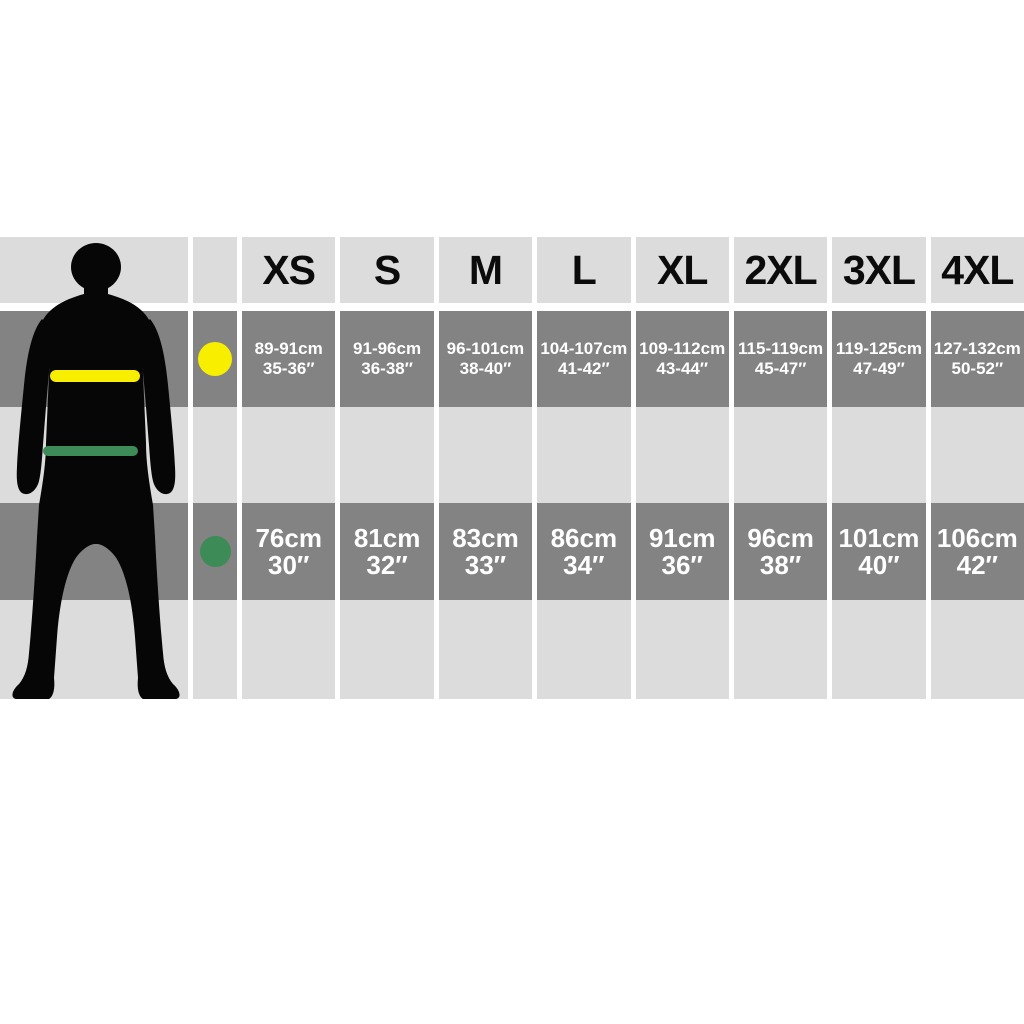 The image size is (1024, 1024). Describe the element at coordinates (584, 537) in the screenshot. I see `waist-cm: 86cm` at that location.